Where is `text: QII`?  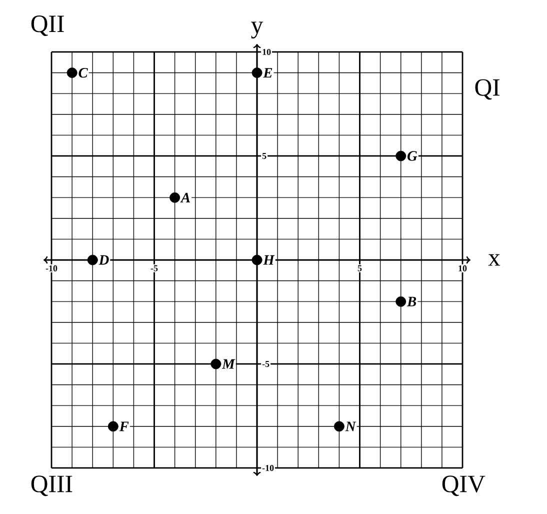 text: QII is located at coordinates (47, 26).